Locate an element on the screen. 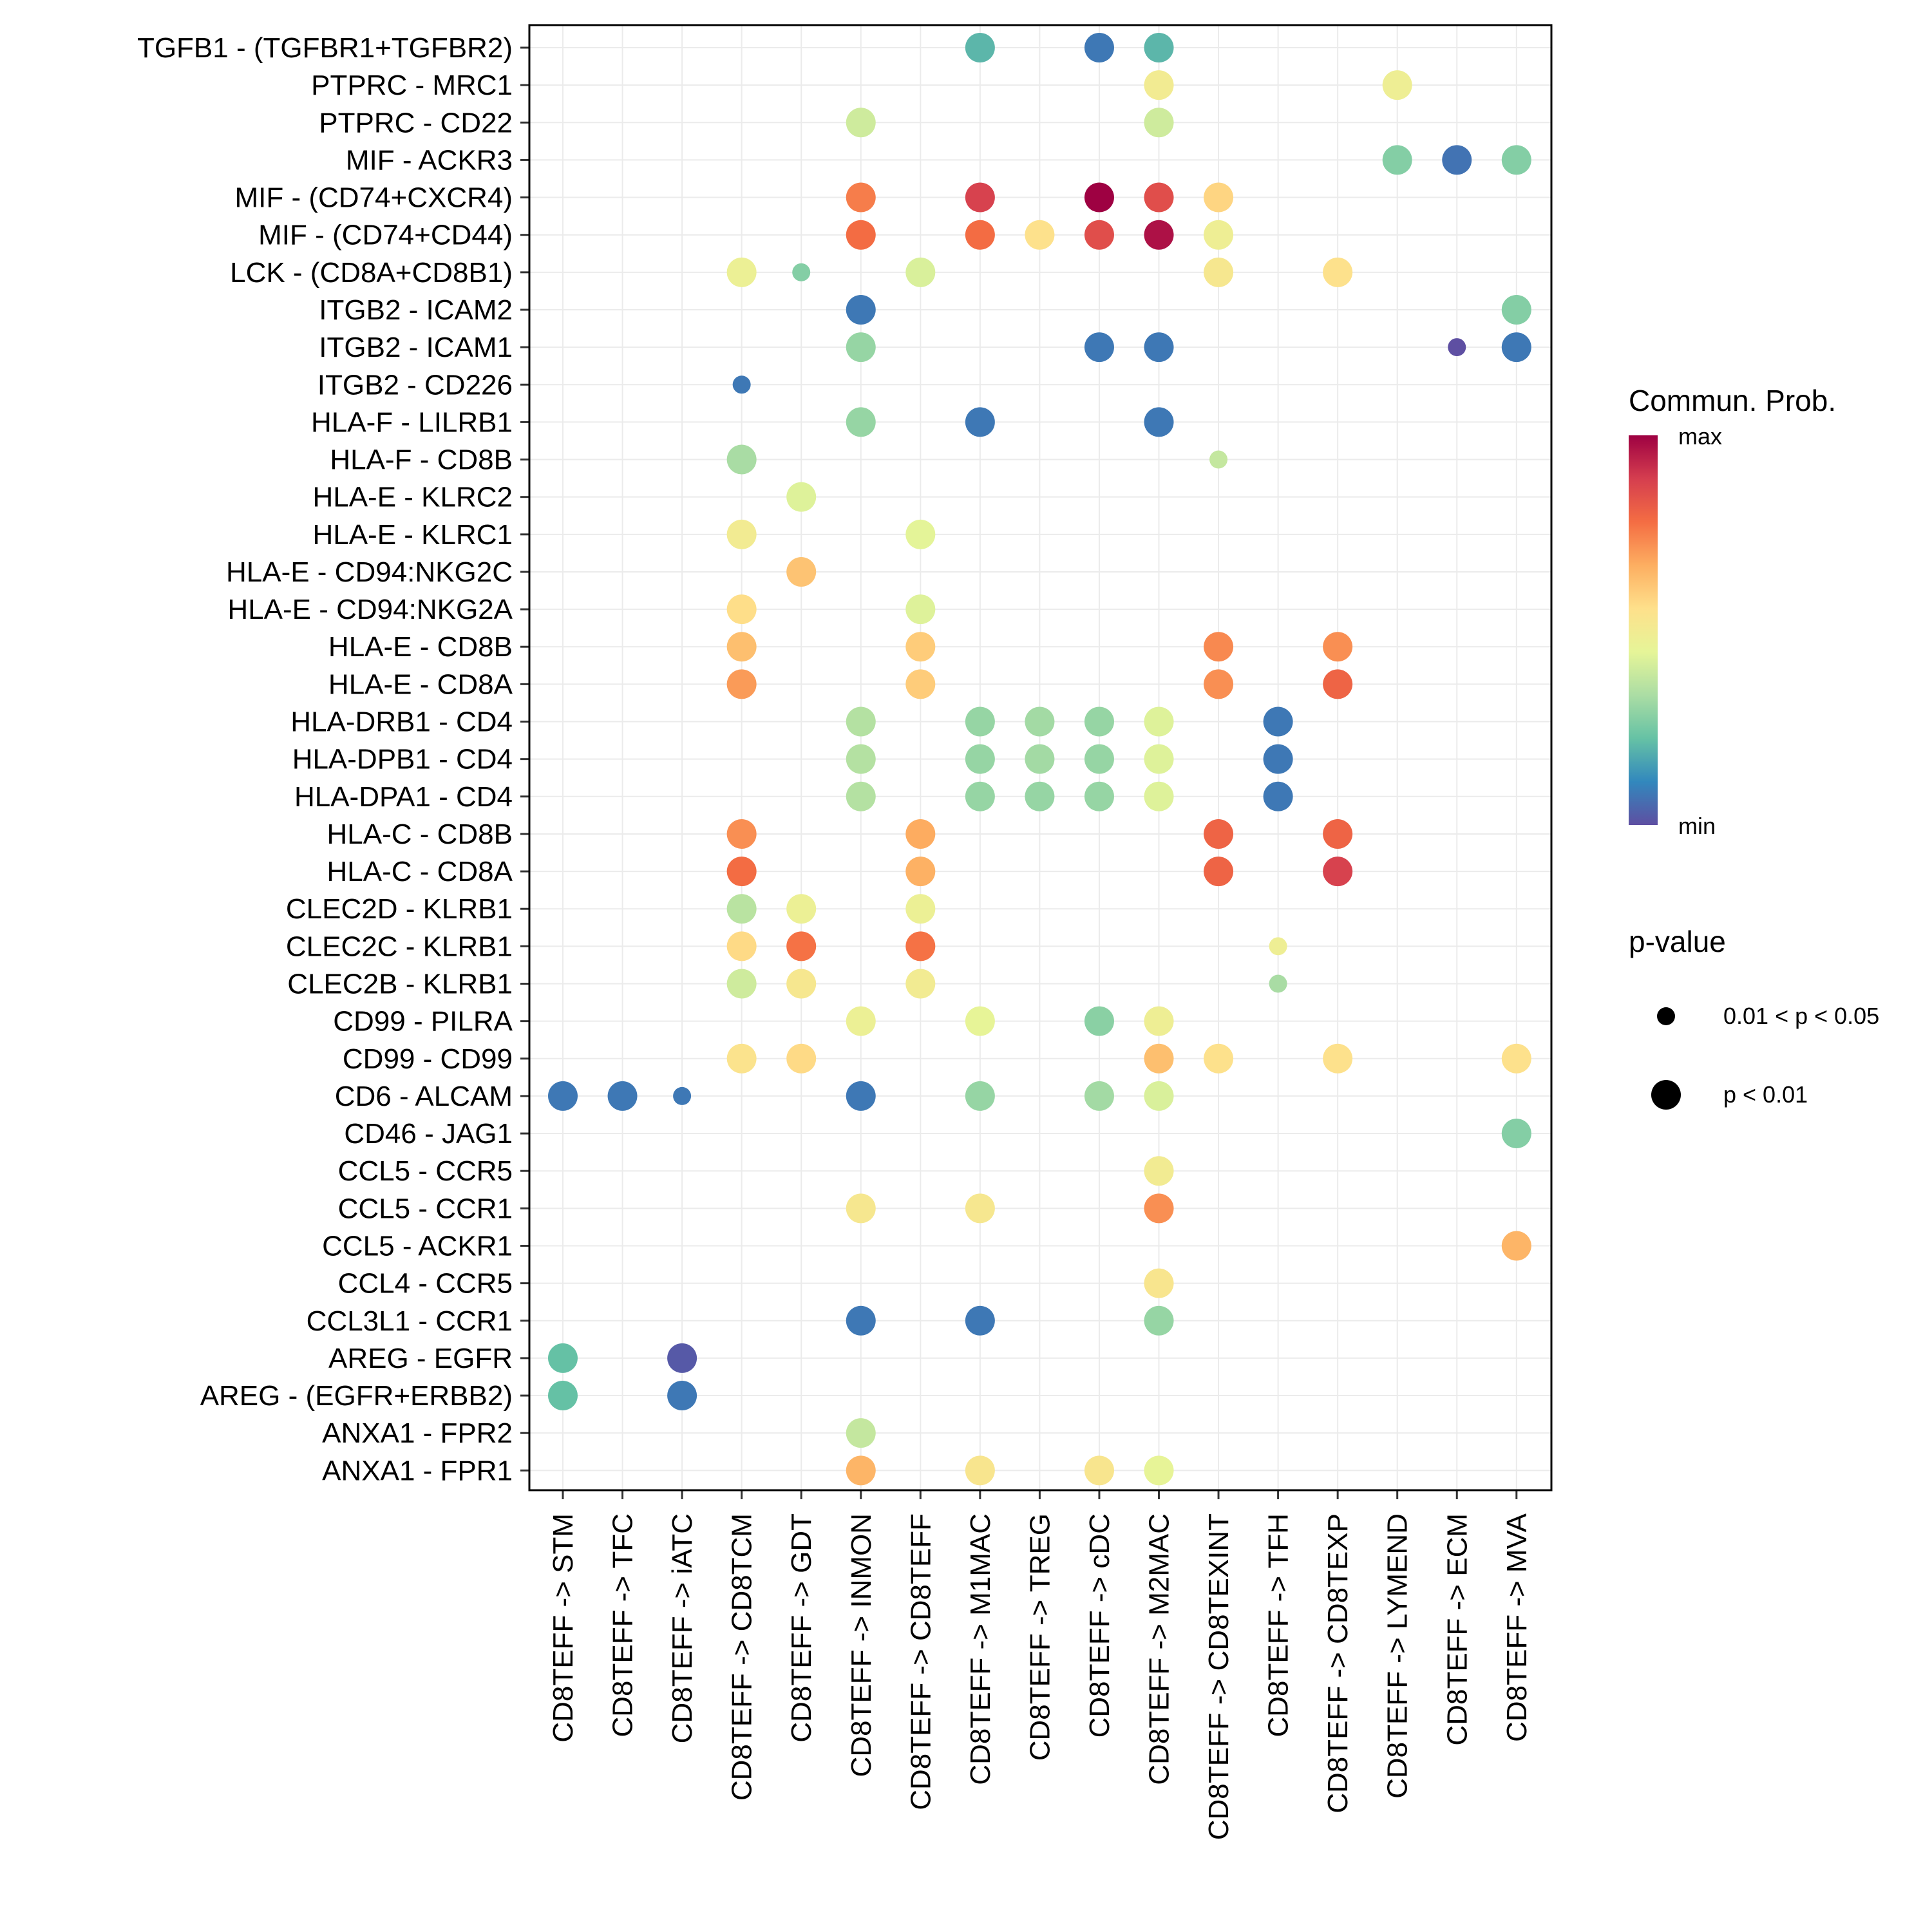 This screenshot has height=1932, width=1932. y-tick-label: CCL5 - CCR5 is located at coordinates (426, 1171).